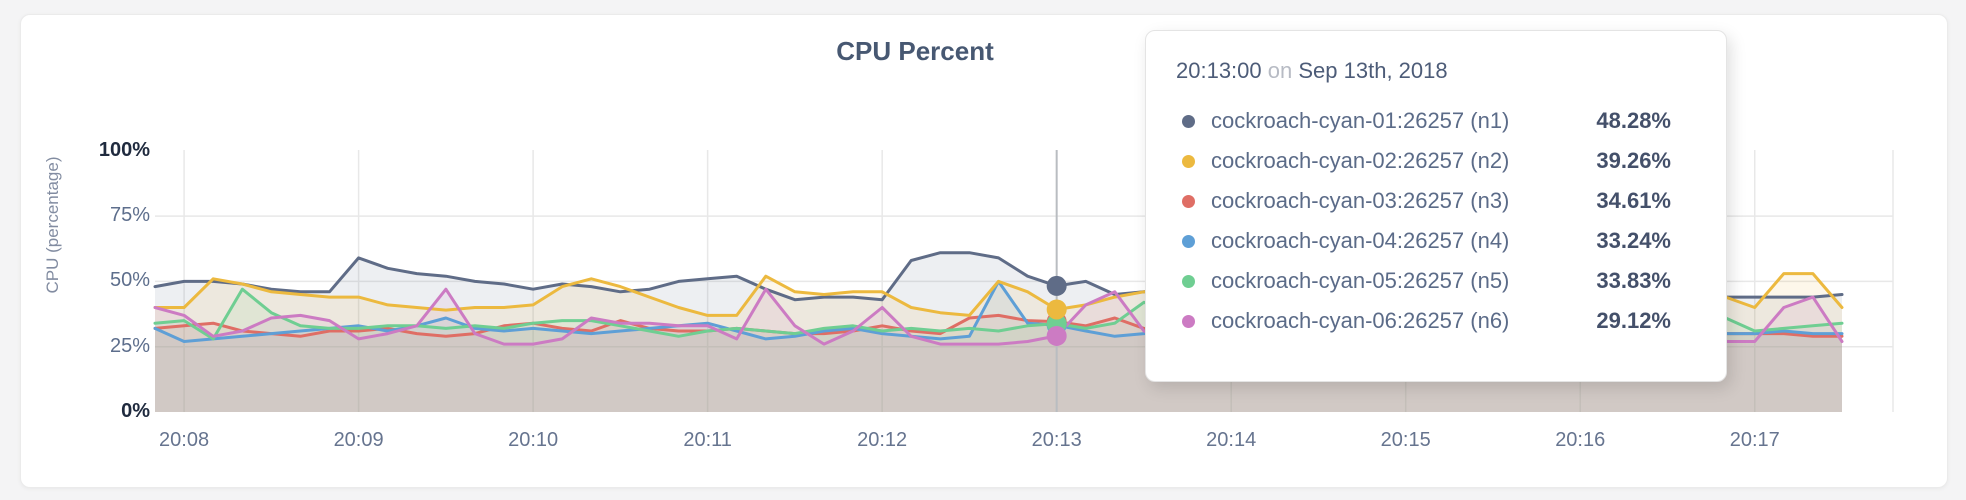  I want to click on tooltip-time: 20:13:00, so click(1219, 70).